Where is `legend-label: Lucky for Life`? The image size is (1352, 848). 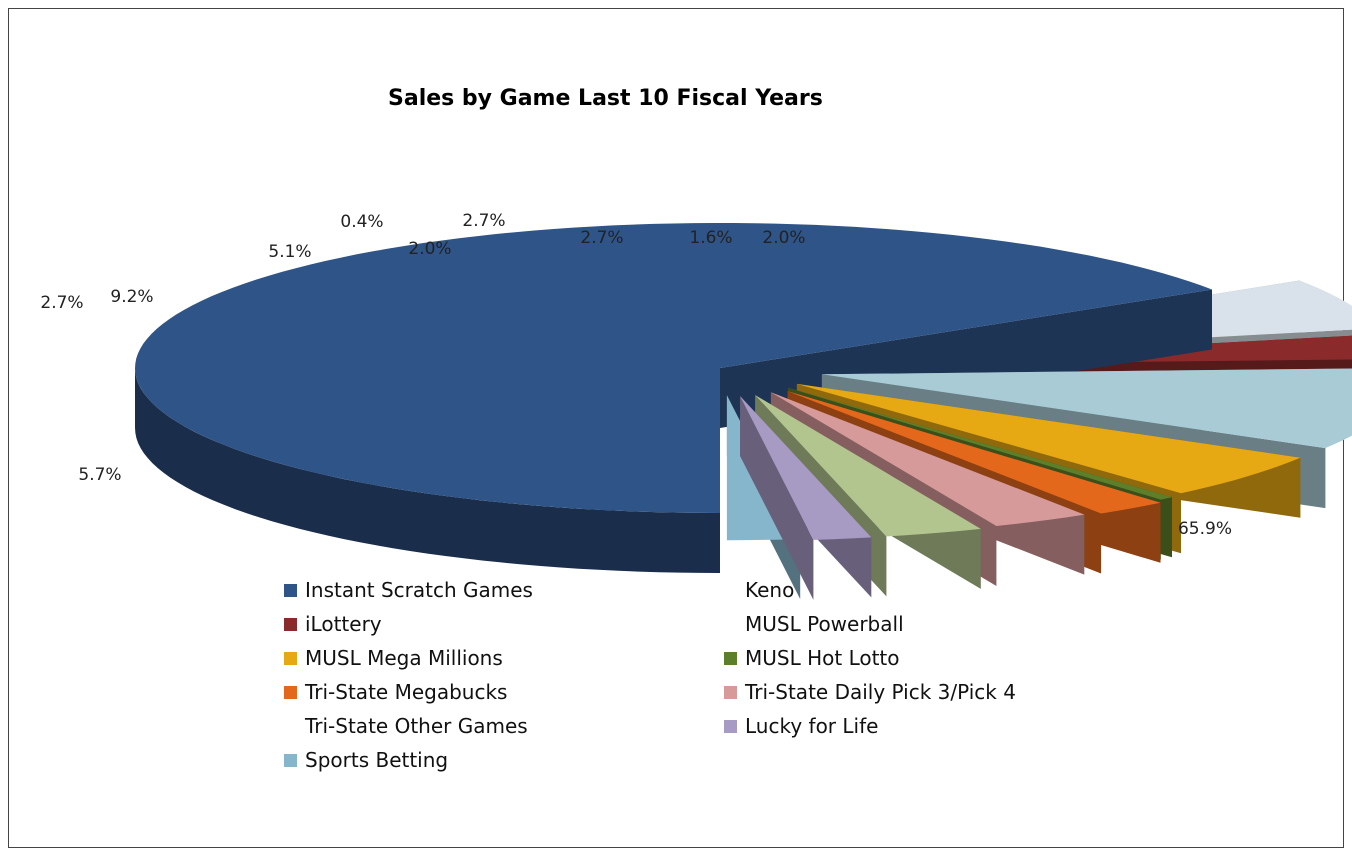
legend-label: Lucky for Life is located at coordinates (812, 726).